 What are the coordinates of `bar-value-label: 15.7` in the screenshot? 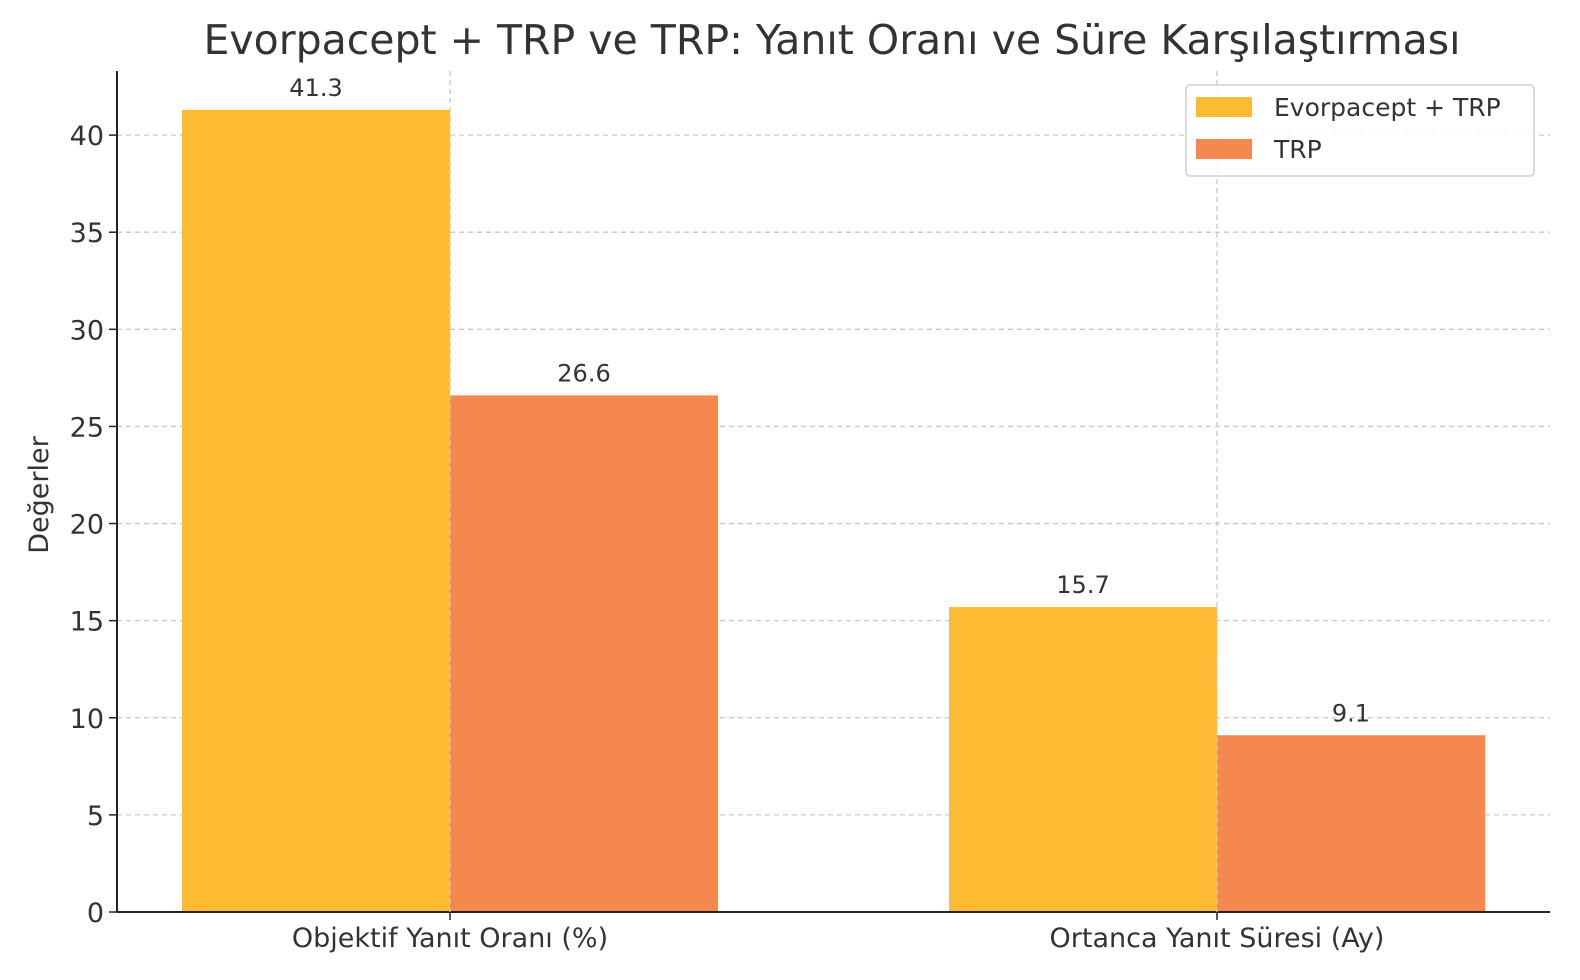 It's located at (1082, 585).